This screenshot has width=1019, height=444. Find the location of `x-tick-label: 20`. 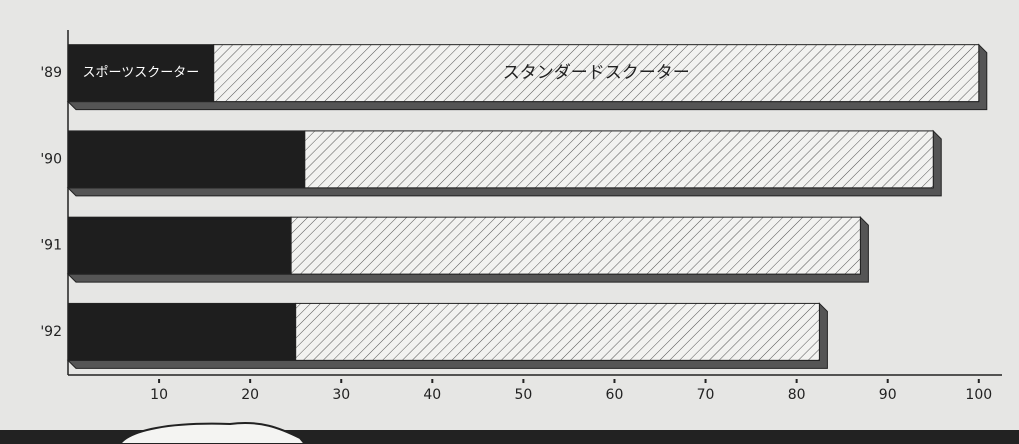

x-tick-label: 20 is located at coordinates (250, 395).